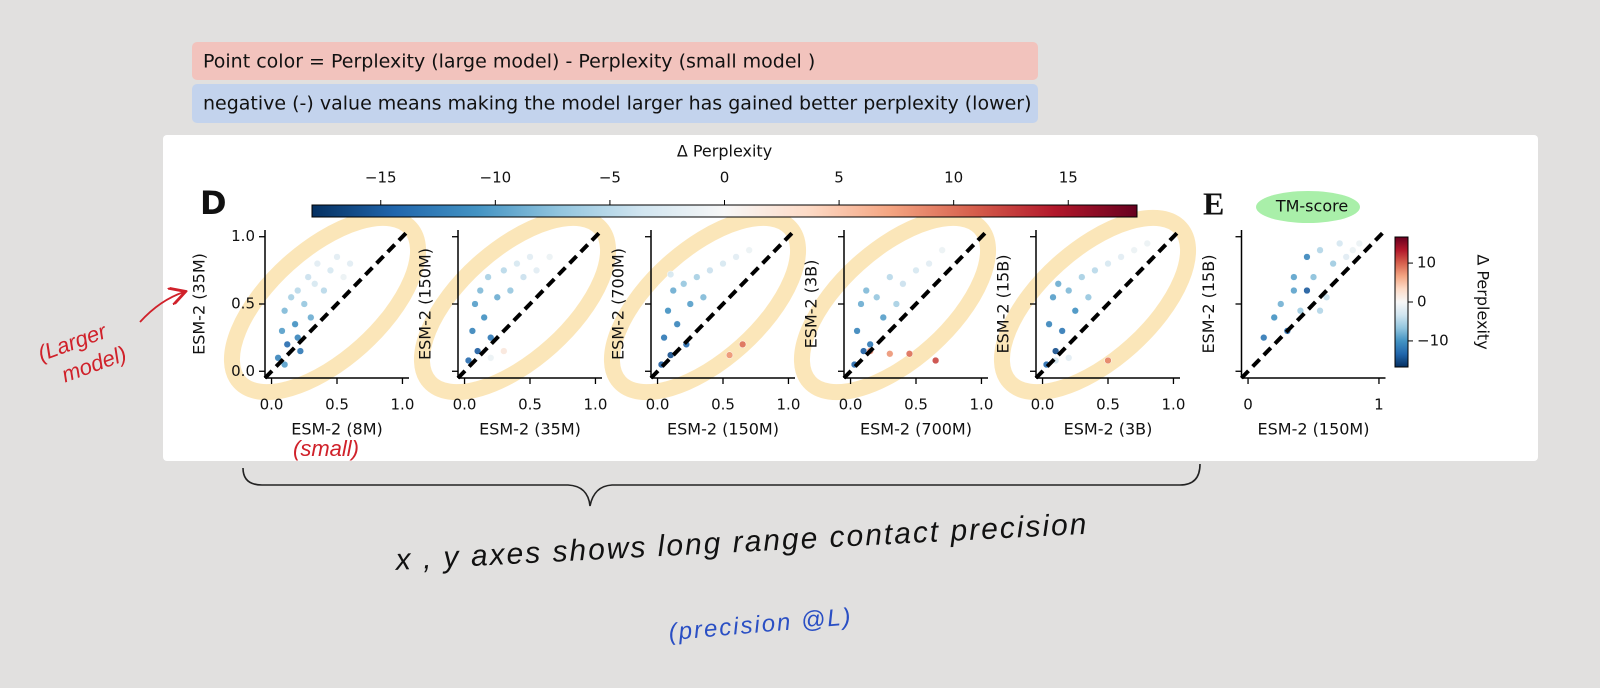 The height and width of the screenshot is (688, 1600). I want to click on tm-score: TM-score, so click(1311, 206).